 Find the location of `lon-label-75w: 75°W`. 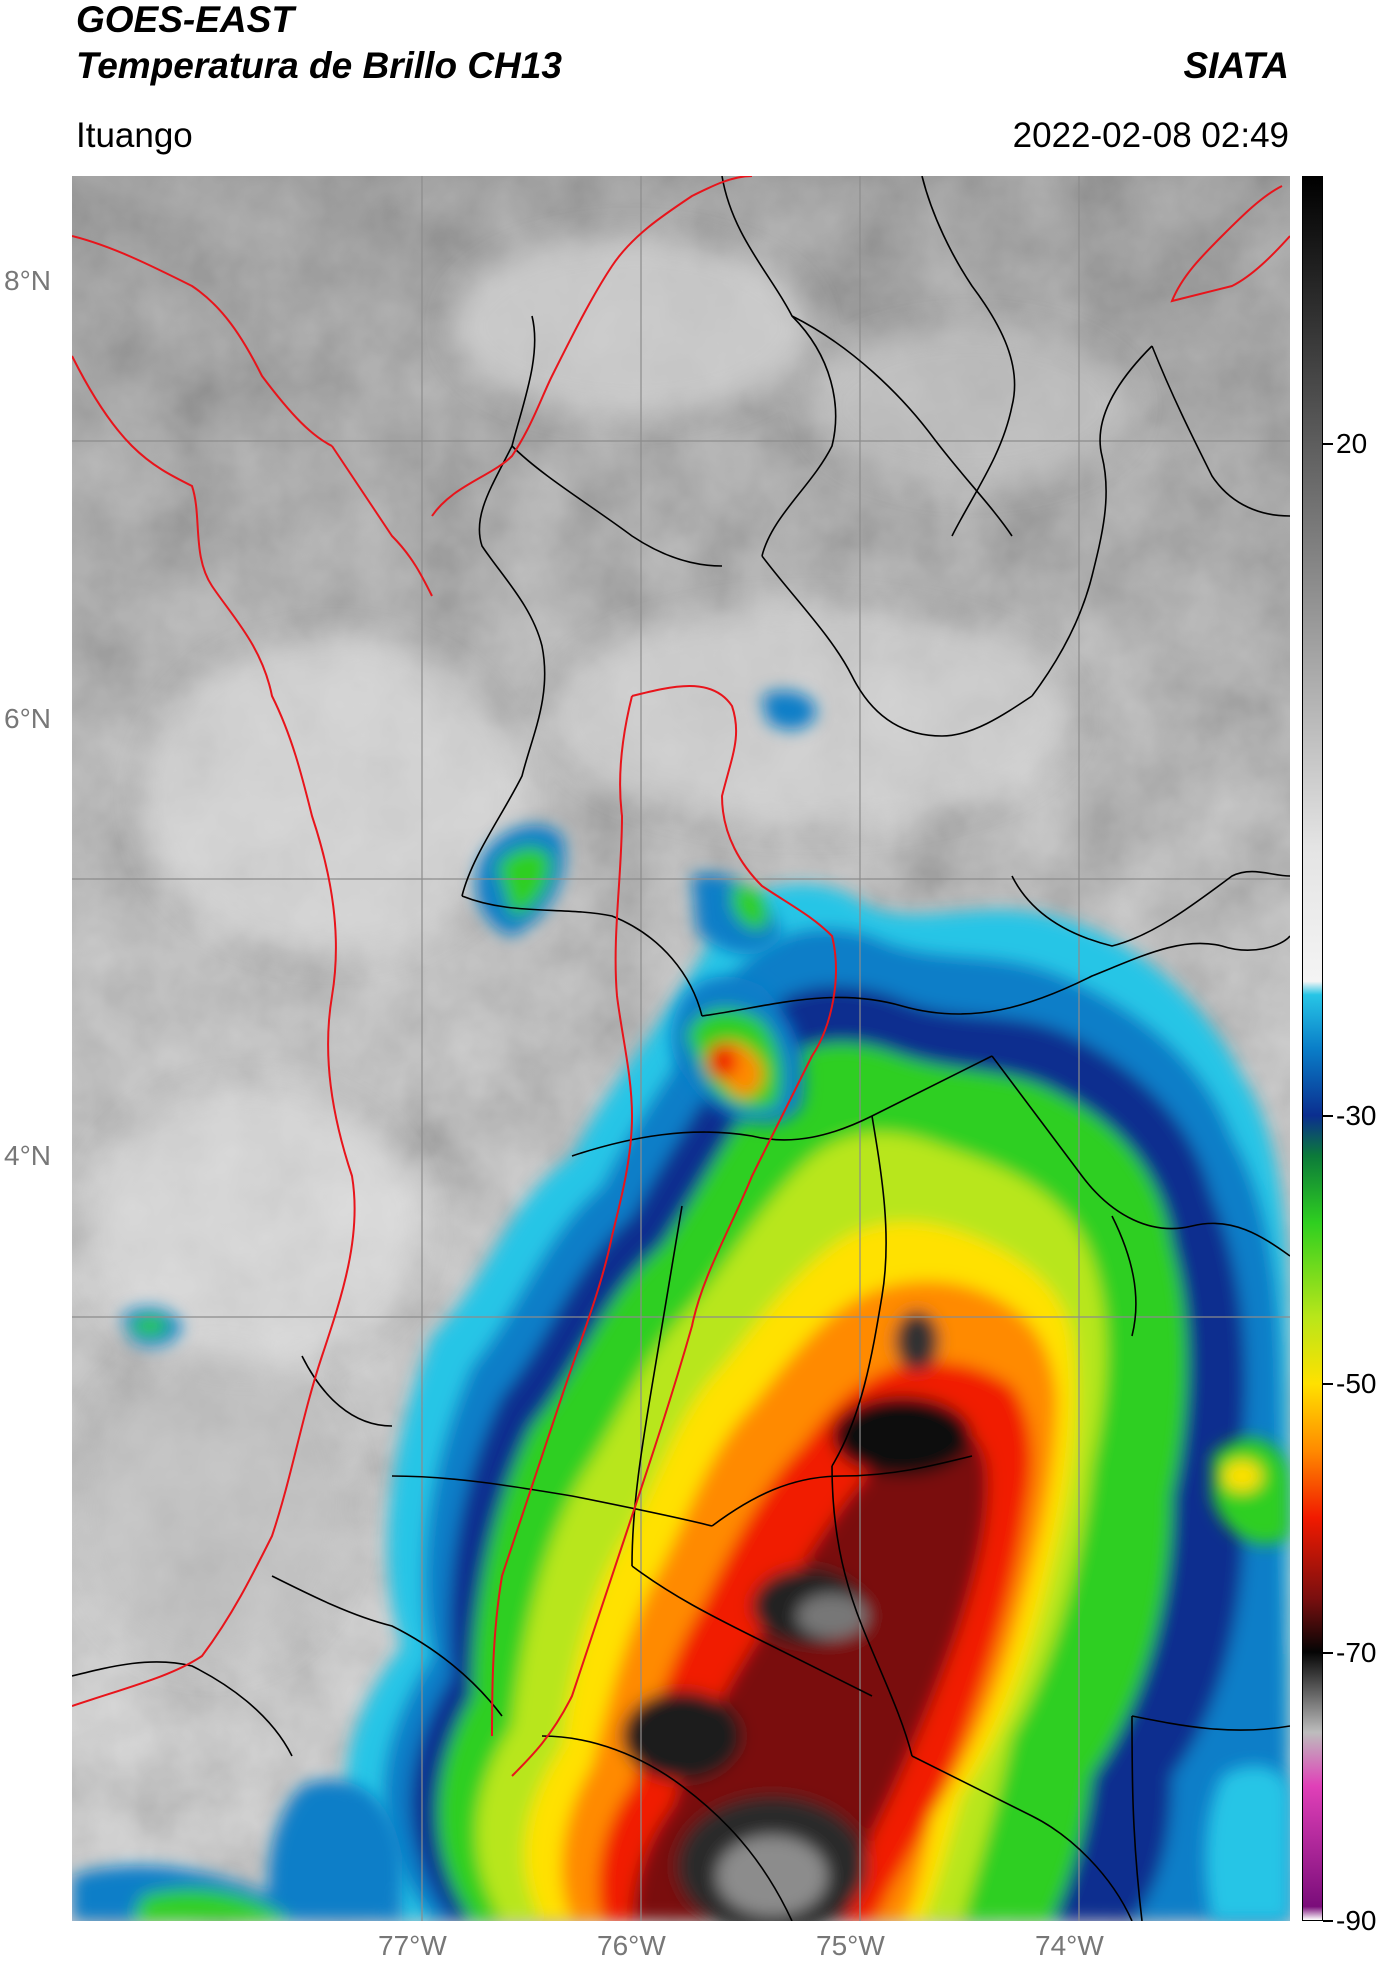

lon-label-75w: 75°W is located at coordinates (850, 1945).